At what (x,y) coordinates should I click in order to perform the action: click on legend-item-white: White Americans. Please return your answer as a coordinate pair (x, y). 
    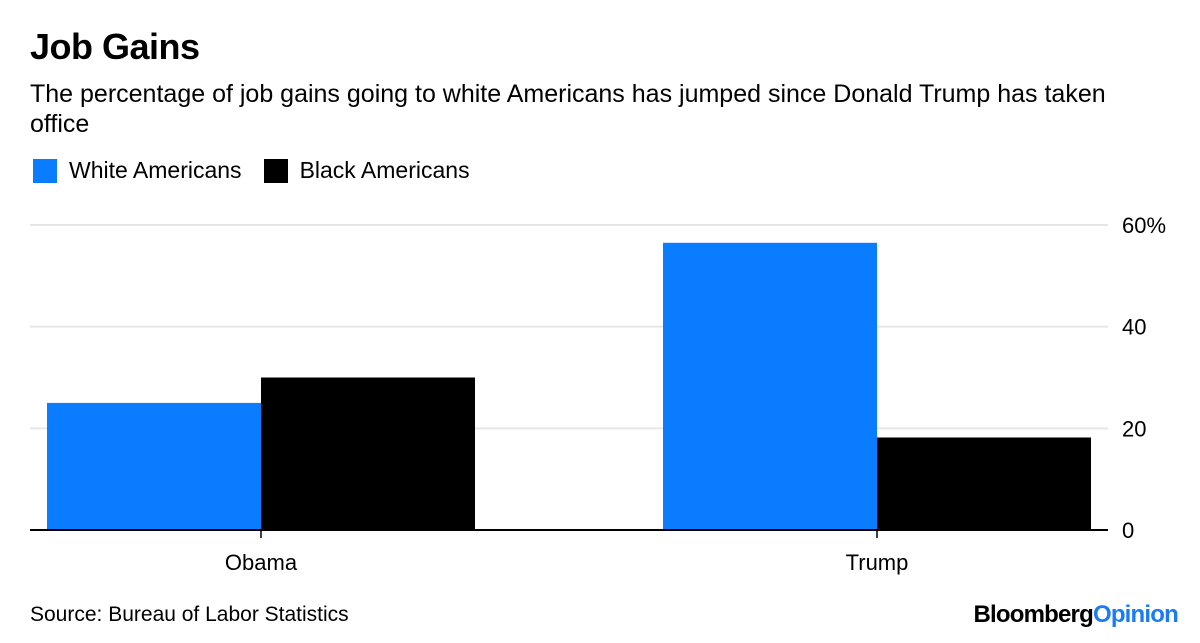
    Looking at the image, I should click on (137, 170).